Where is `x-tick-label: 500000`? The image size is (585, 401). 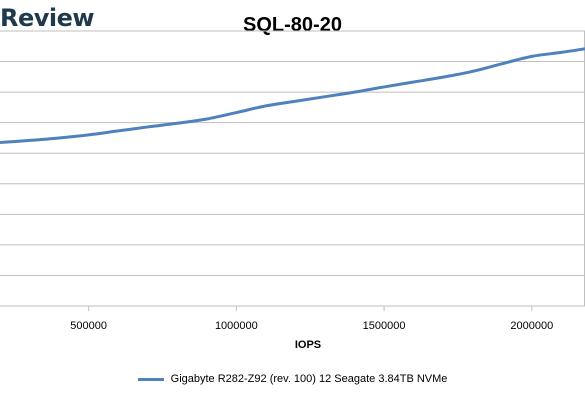
x-tick-label: 500000 is located at coordinates (88, 326).